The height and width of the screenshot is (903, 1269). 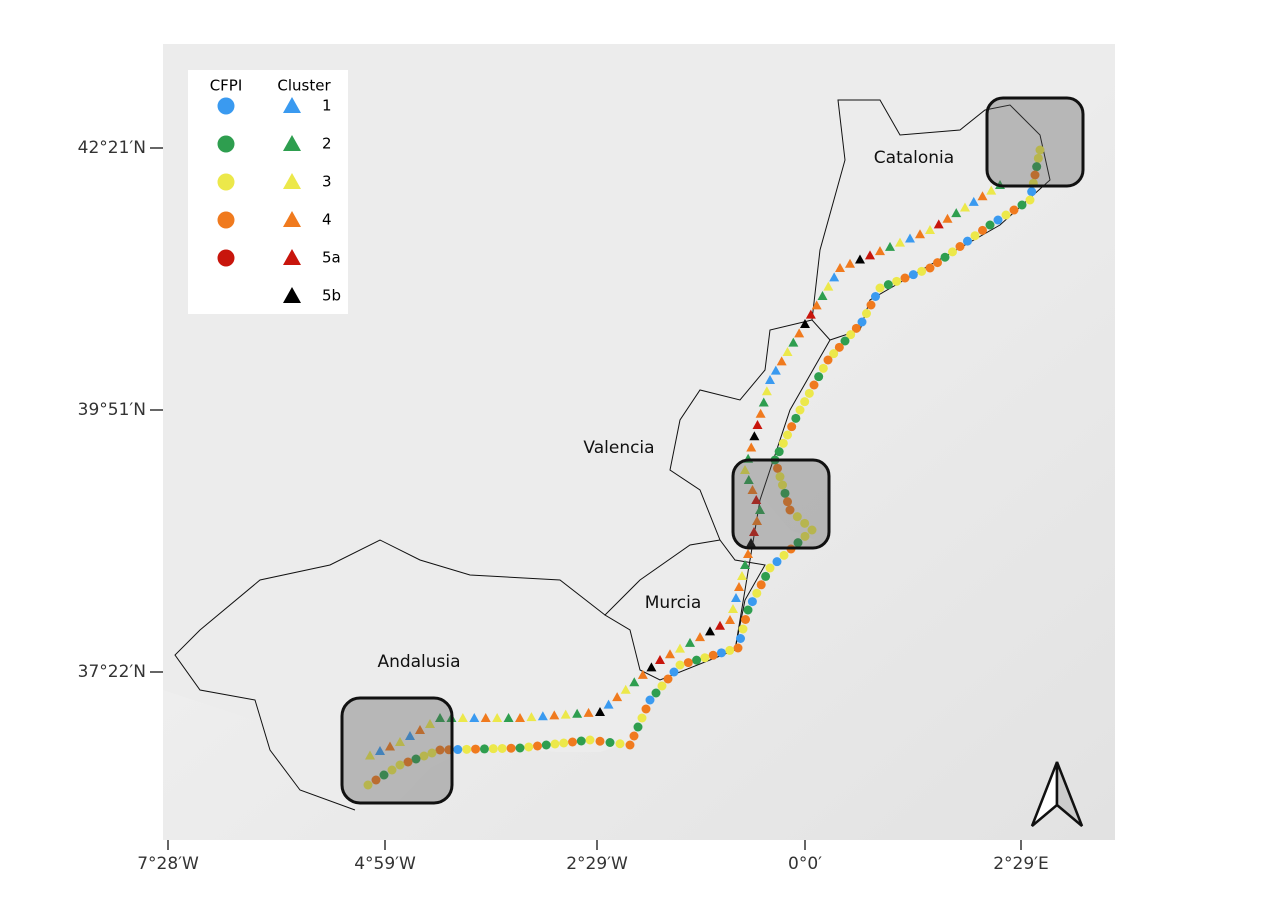 I want to click on north-arrow, so click(x=1057, y=794).